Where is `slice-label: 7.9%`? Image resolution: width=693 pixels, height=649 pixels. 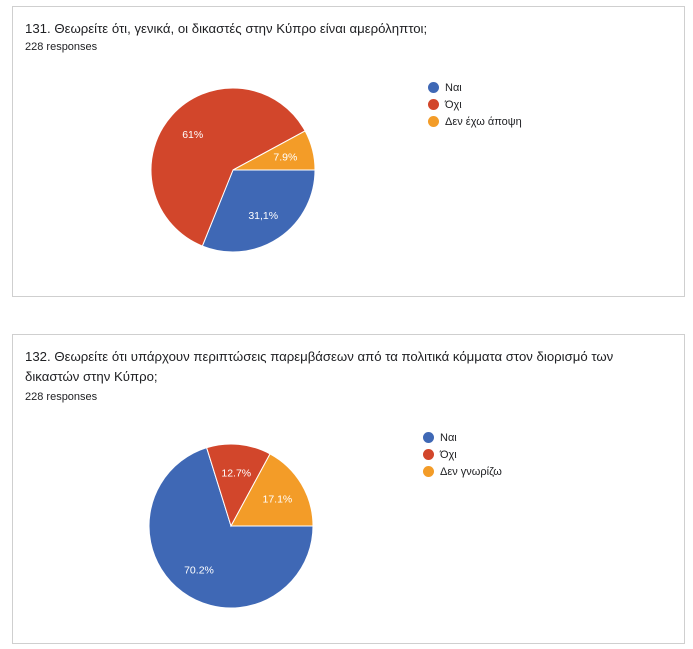
slice-label: 7.9% is located at coordinates (285, 158).